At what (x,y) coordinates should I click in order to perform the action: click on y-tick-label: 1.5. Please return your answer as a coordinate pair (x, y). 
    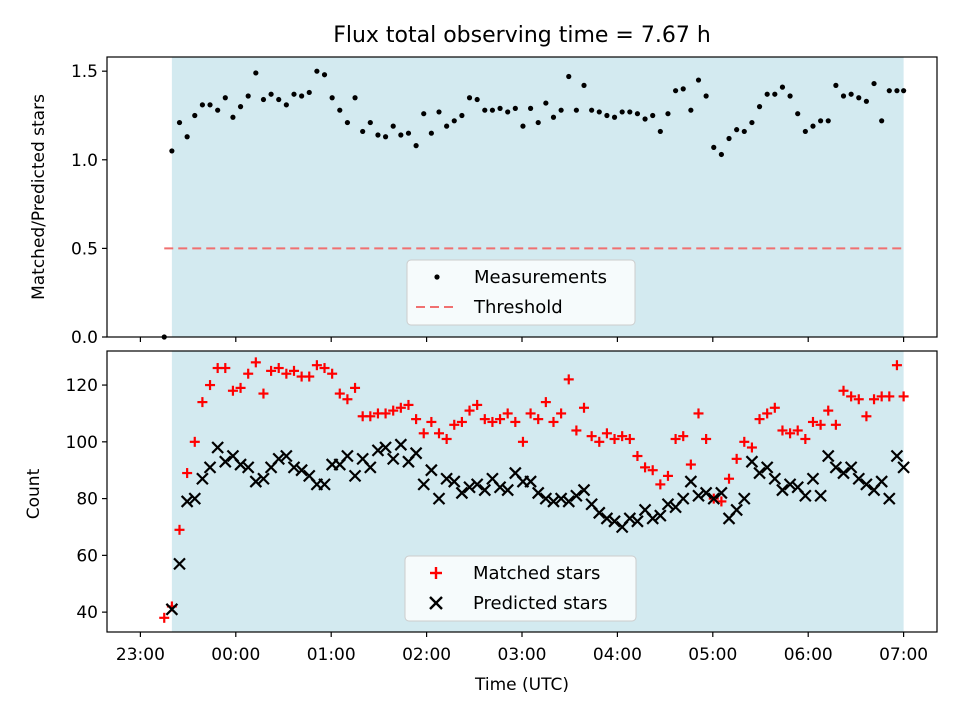
    Looking at the image, I should click on (84, 72).